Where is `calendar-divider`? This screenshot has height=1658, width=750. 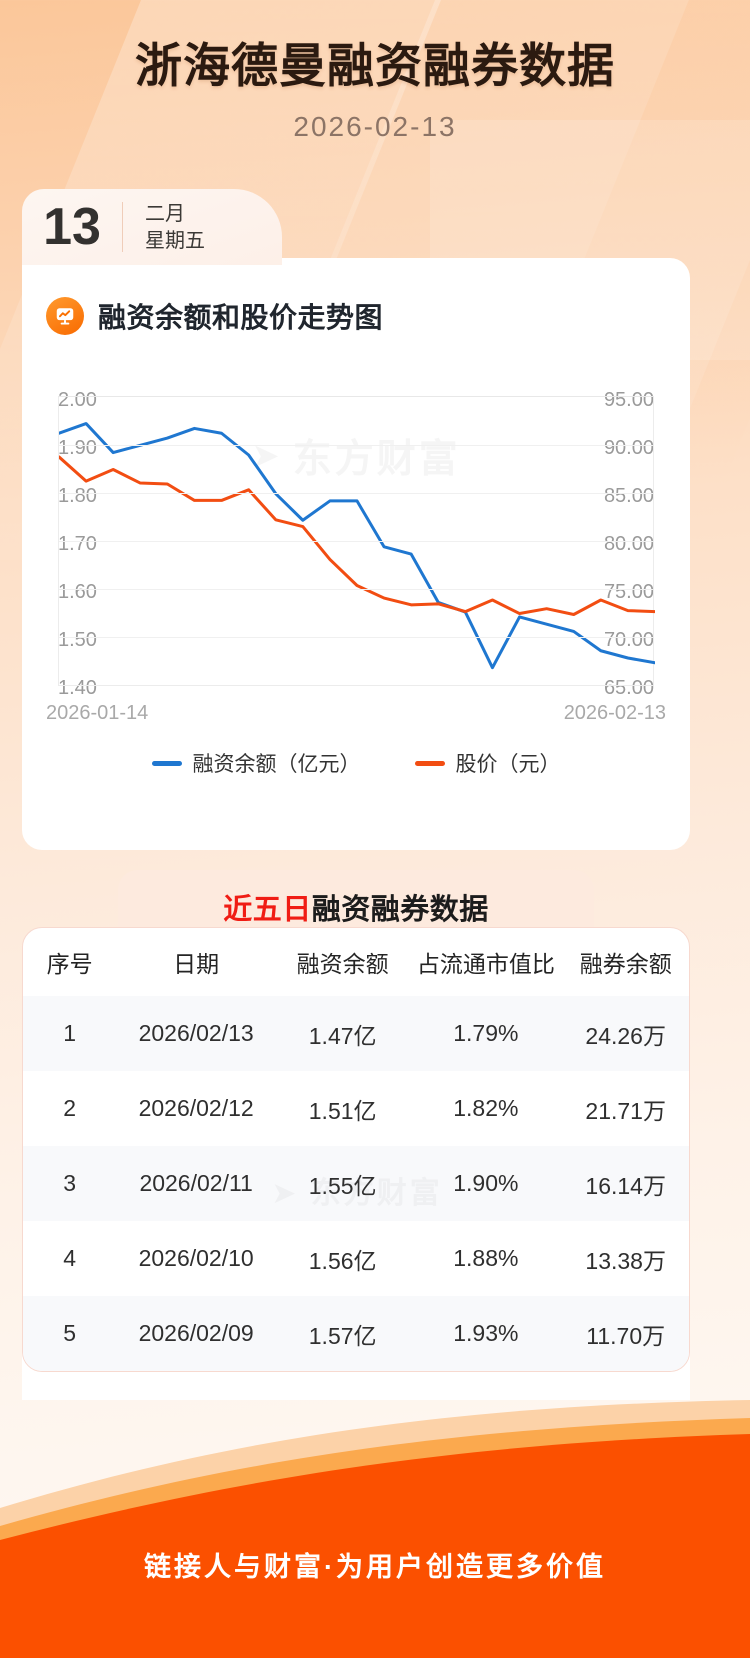
calendar-divider is located at coordinates (122, 227).